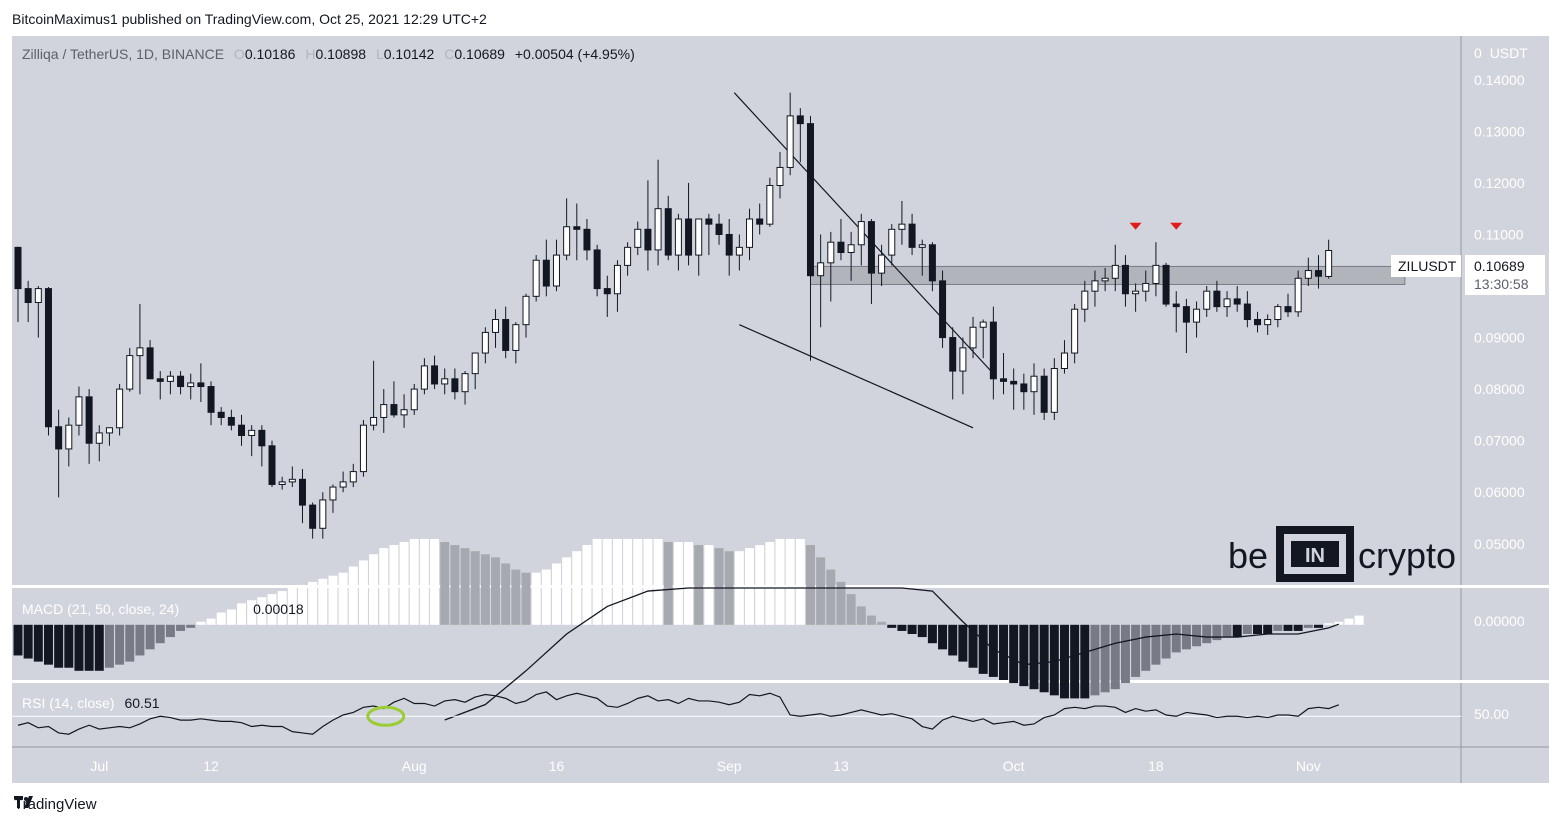  What do you see at coordinates (123, 54) in the screenshot?
I see `symbol-legend: Zilliqa / TetherUS, 1D, BINANCE` at bounding box center [123, 54].